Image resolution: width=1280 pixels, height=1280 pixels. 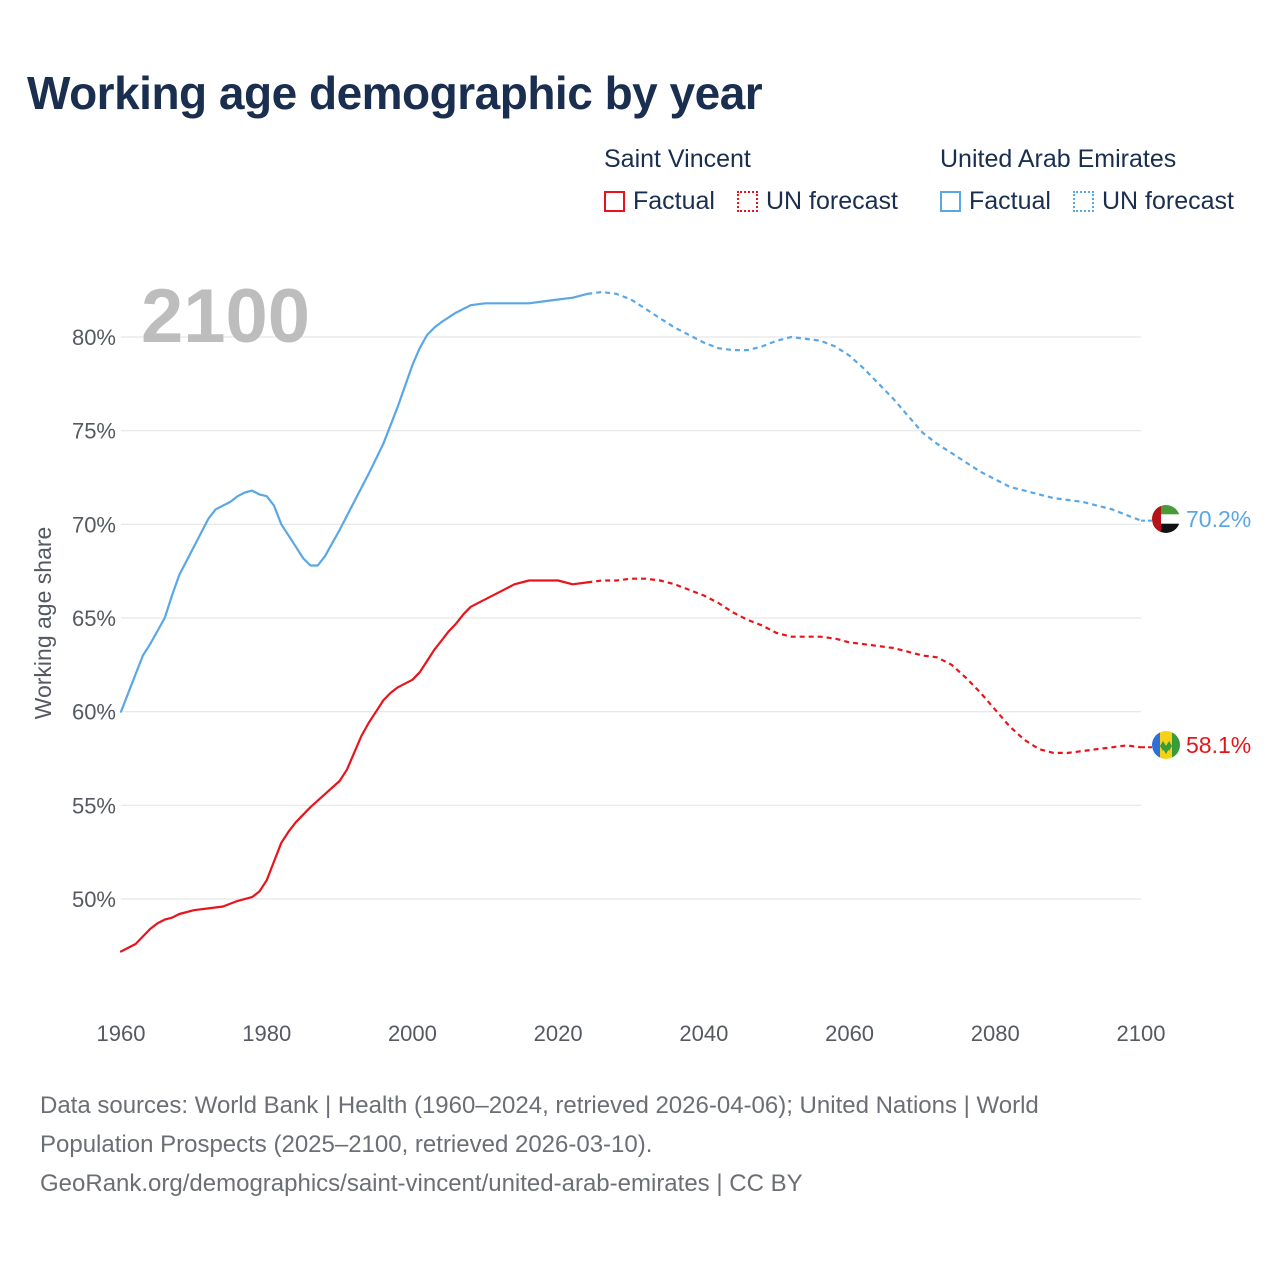 I want to click on y-axis-label: Working age share, so click(x=43, y=623).